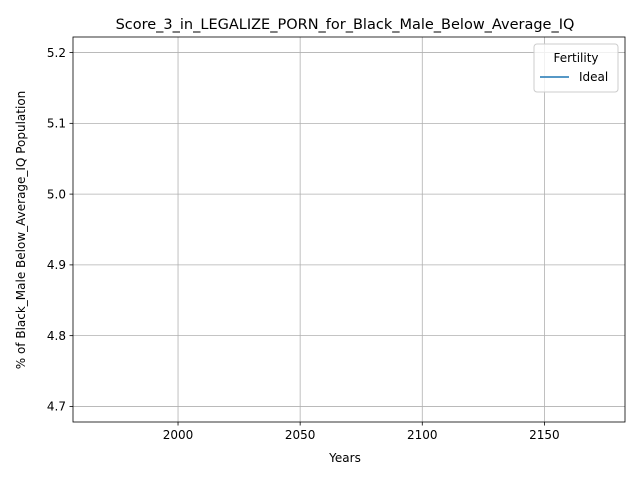  Describe the element at coordinates (593, 77) in the screenshot. I see `legend-entry-ideal: Ideal` at that location.